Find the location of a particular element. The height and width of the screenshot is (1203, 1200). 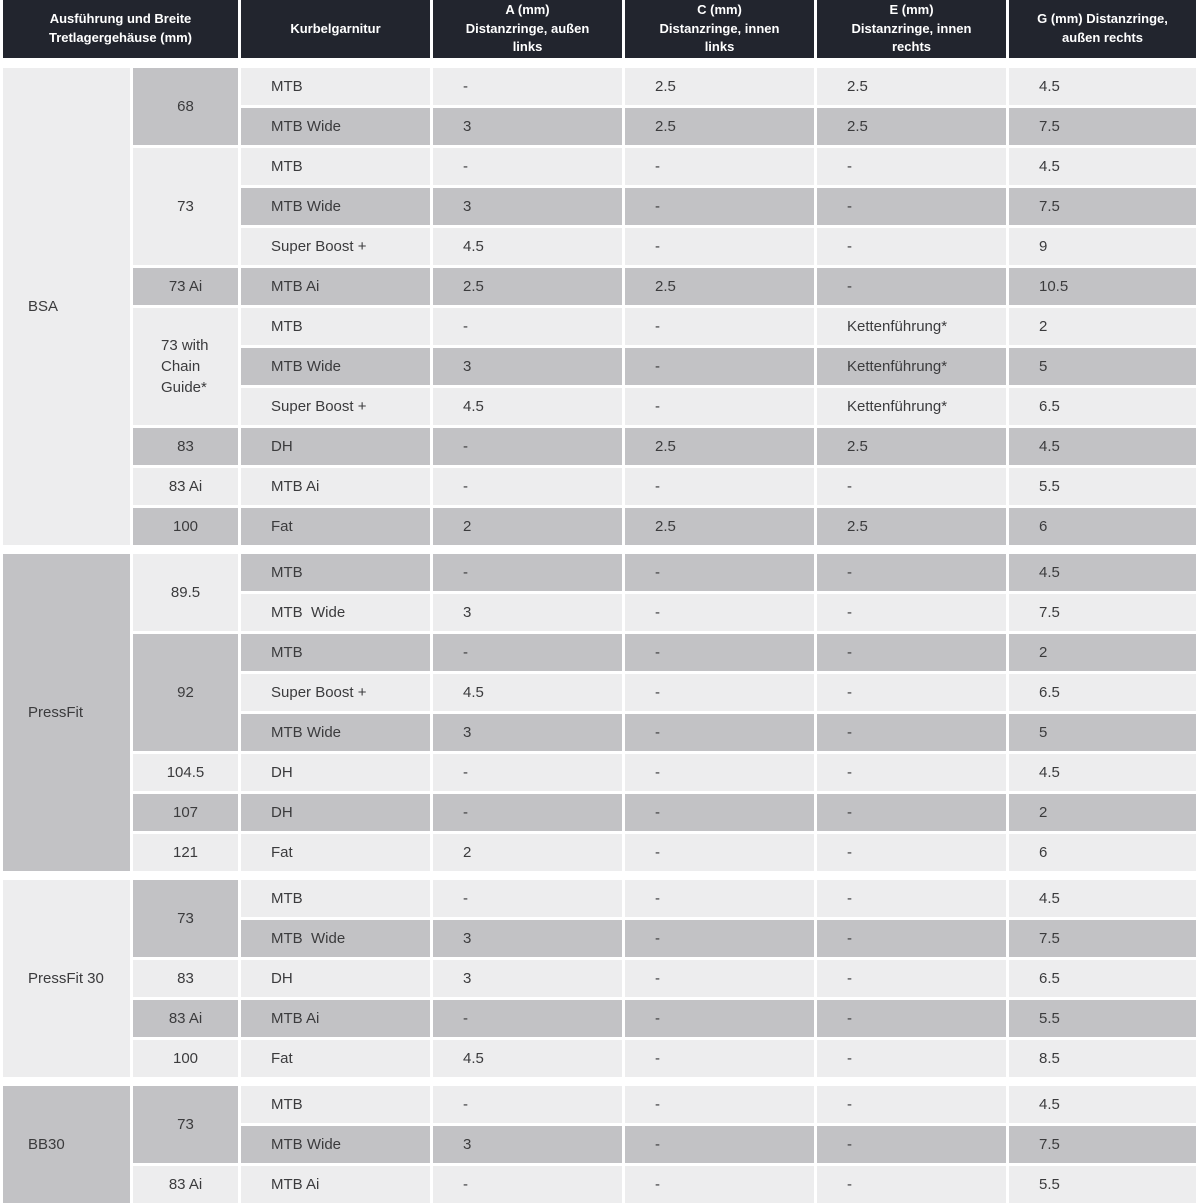

value-g: 9 is located at coordinates (1102, 246).